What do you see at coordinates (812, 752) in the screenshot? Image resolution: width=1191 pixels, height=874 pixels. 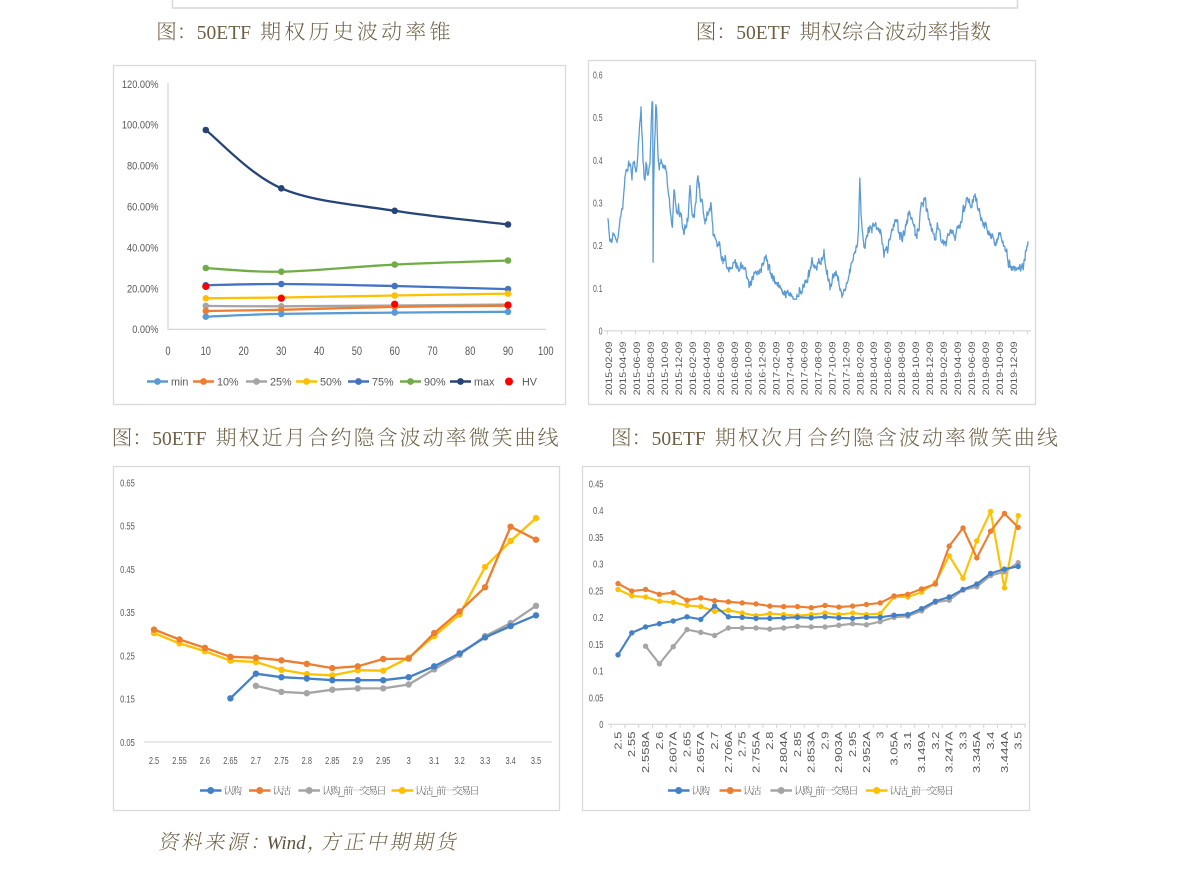 I see `svg-text: 2.853A` at bounding box center [812, 752].